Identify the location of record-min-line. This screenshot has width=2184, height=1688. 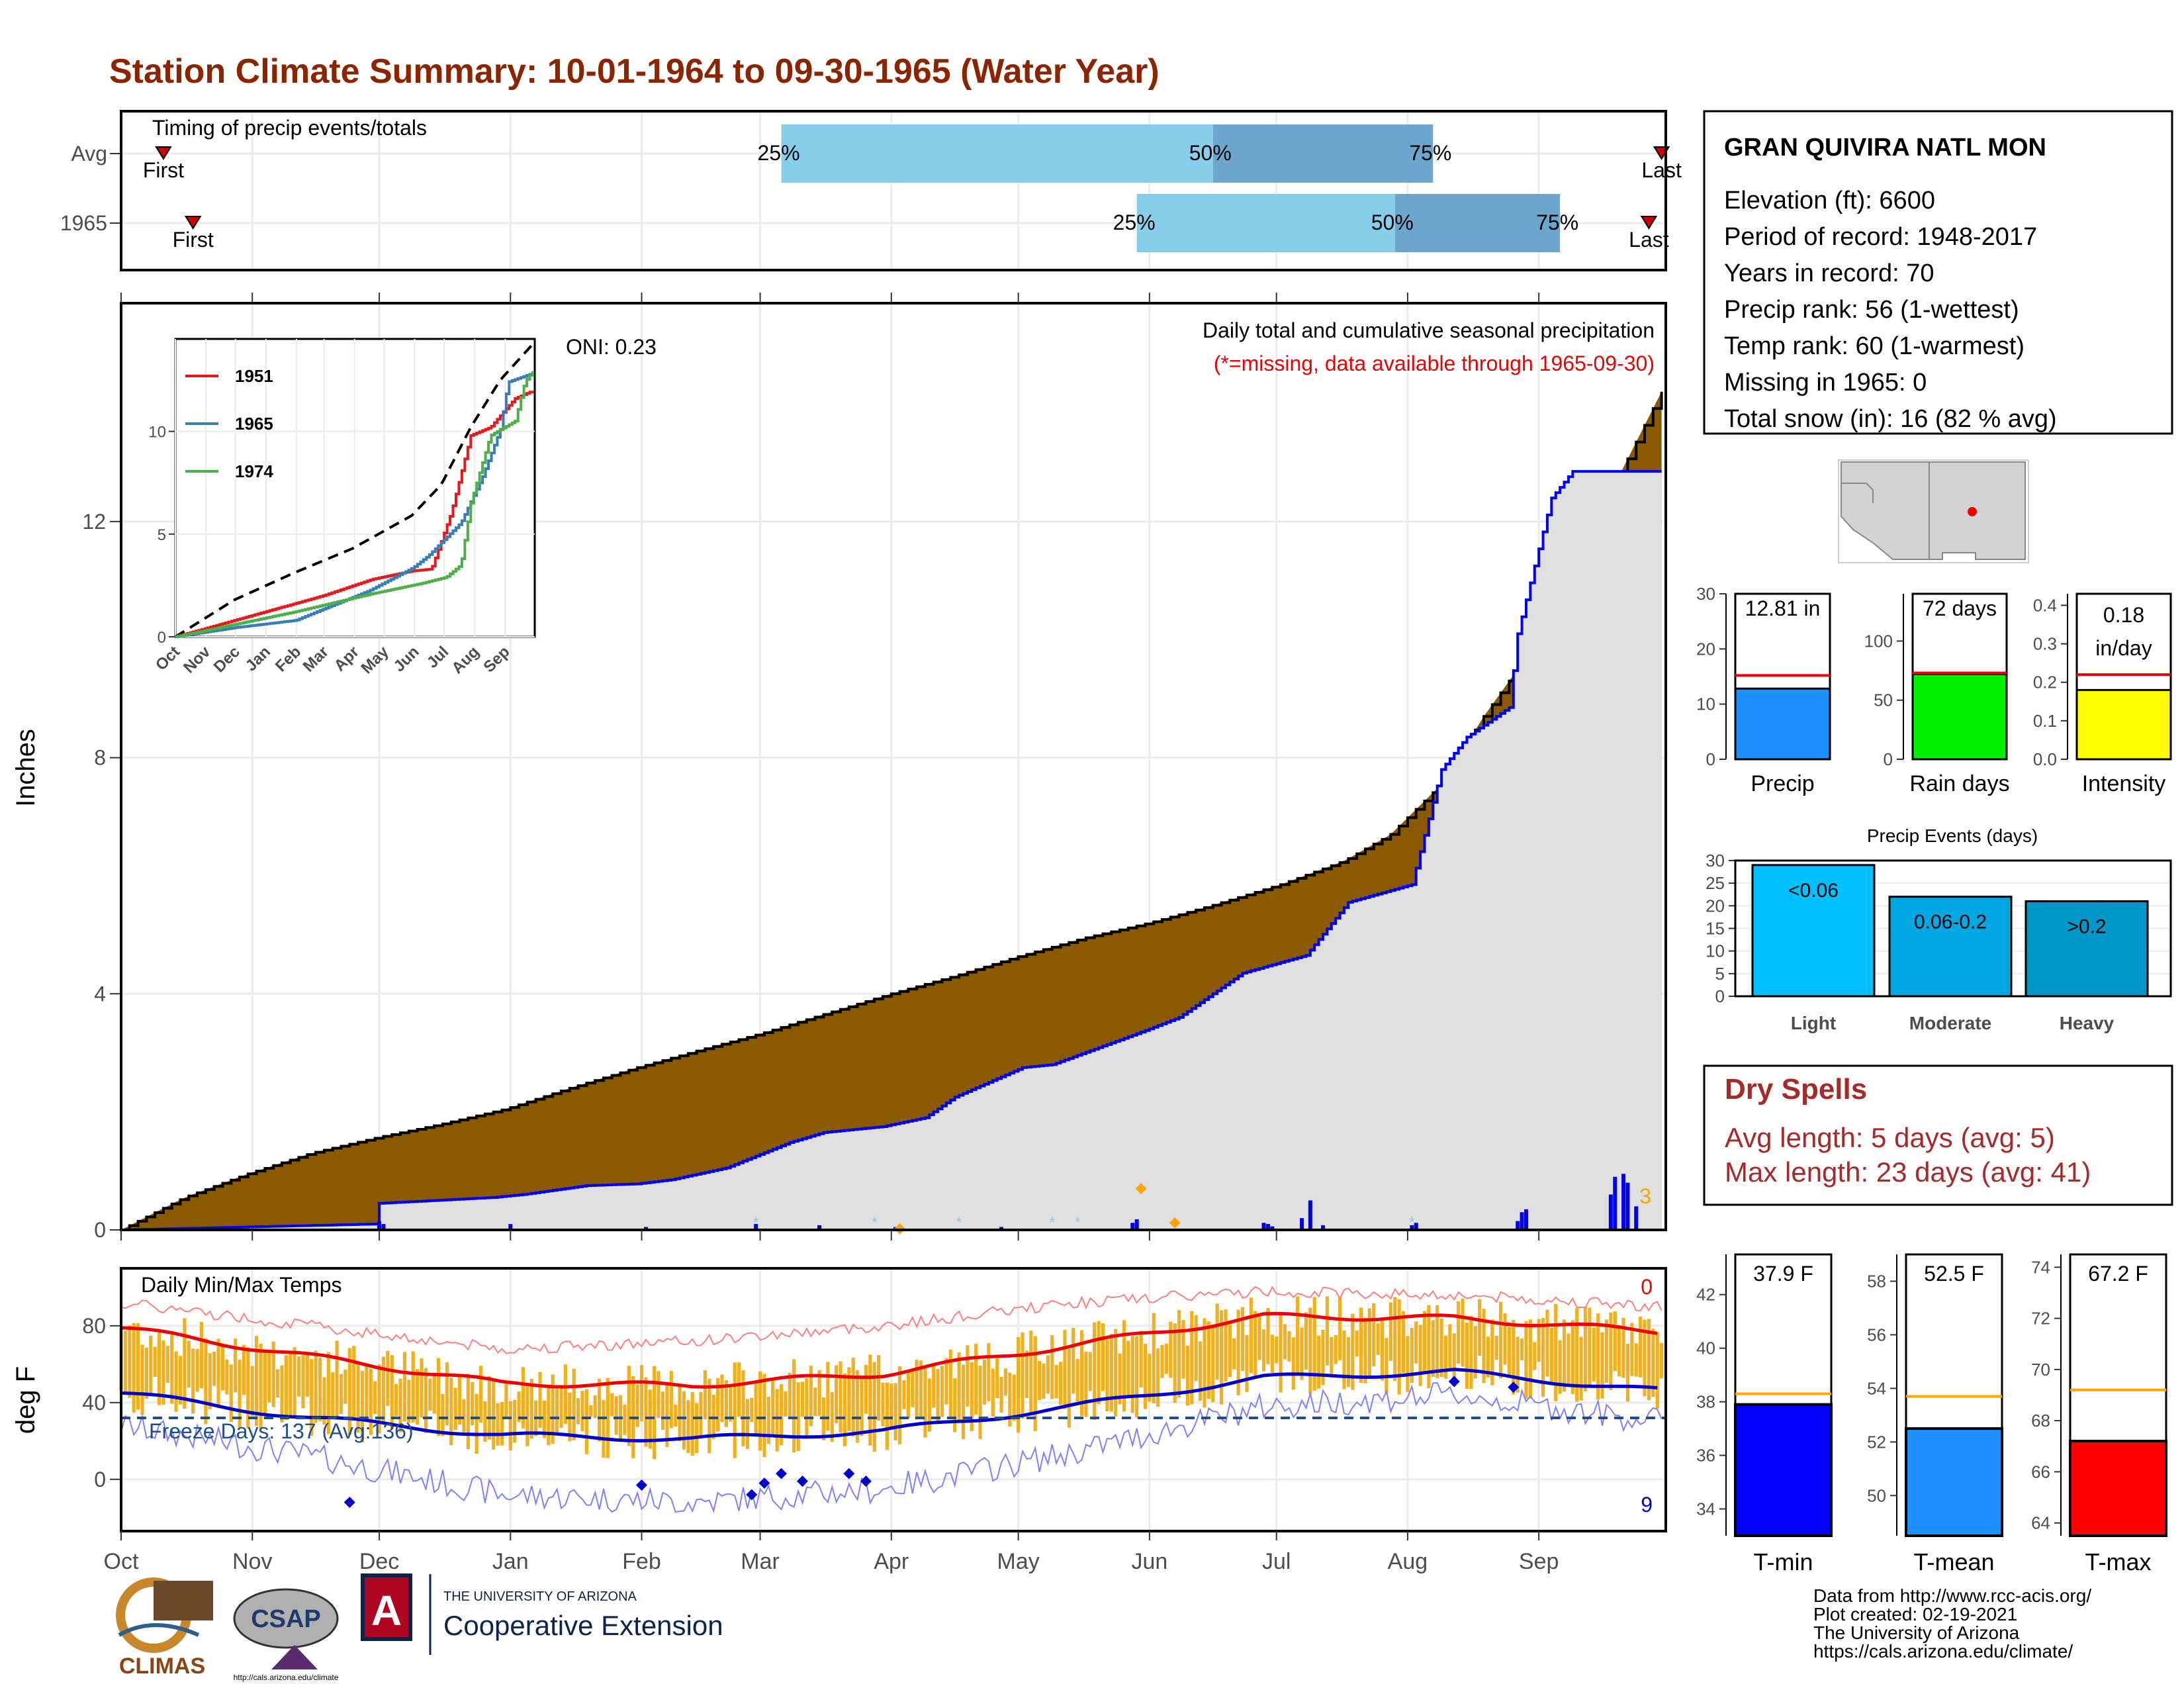
(891, 1447).